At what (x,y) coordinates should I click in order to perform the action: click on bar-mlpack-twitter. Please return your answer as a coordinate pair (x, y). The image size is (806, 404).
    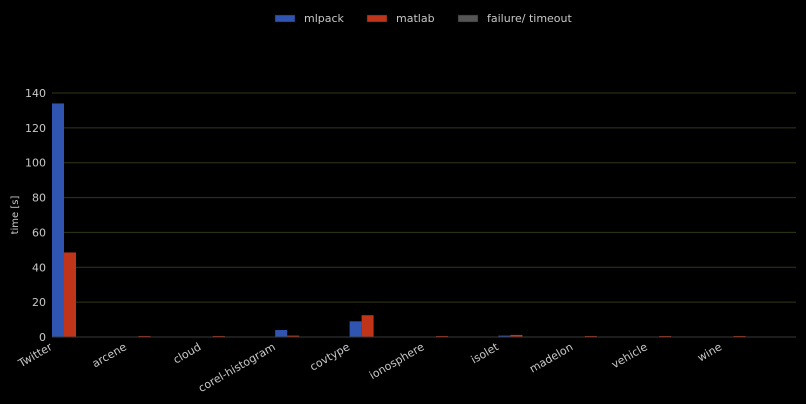
    Looking at the image, I should click on (58, 220).